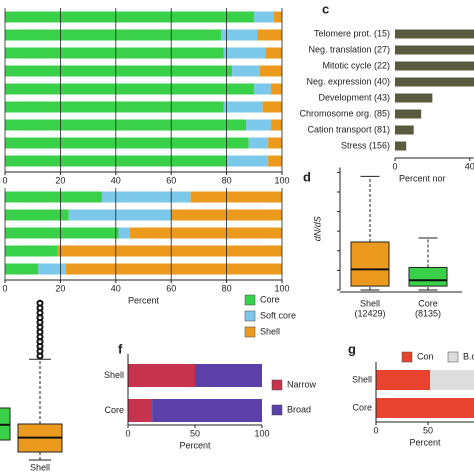 Image resolution: width=474 pixels, height=474 pixels. Describe the element at coordinates (344, 113) in the screenshot. I see `category-label: Chromosome org. (85)` at that location.